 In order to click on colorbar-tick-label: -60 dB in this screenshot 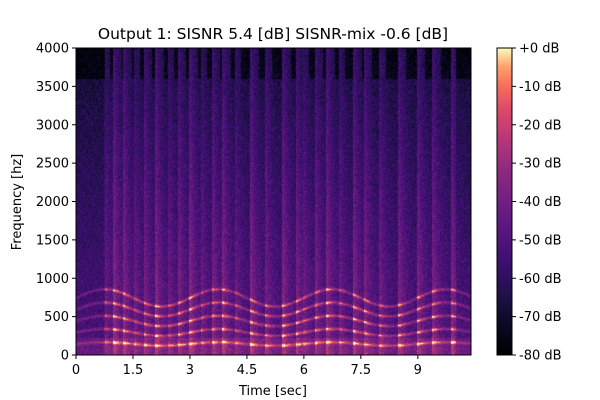, I will do `click(540, 279)`.